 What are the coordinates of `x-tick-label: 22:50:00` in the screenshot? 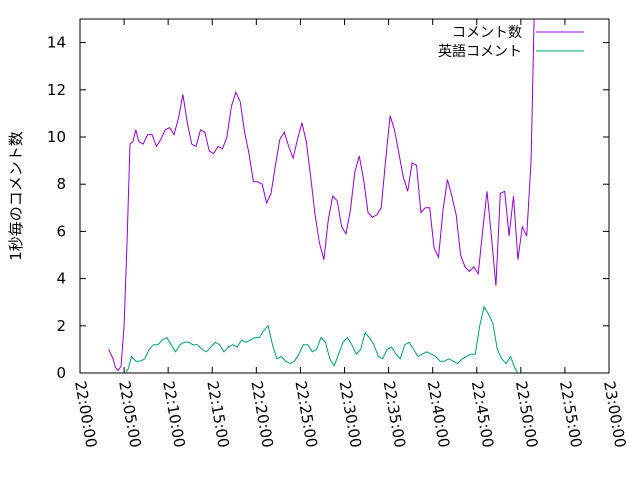 It's located at (526, 414).